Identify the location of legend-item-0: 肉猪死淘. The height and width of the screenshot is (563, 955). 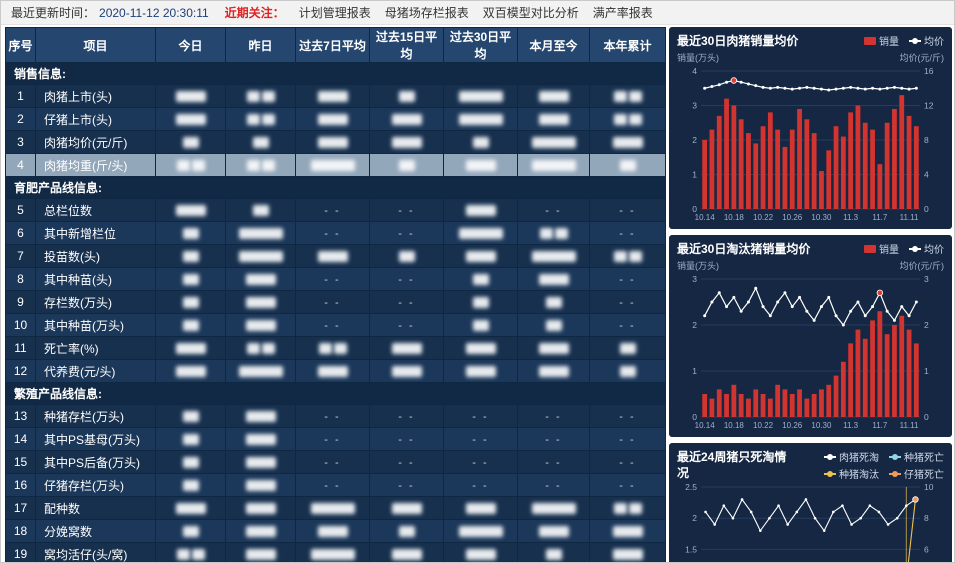
(851, 456).